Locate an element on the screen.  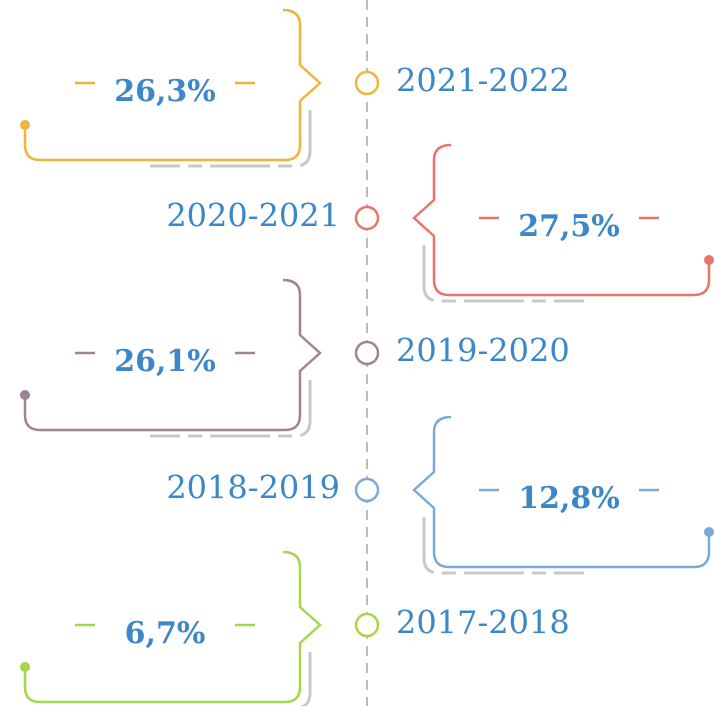
value-label: 12,8% is located at coordinates (569, 498).